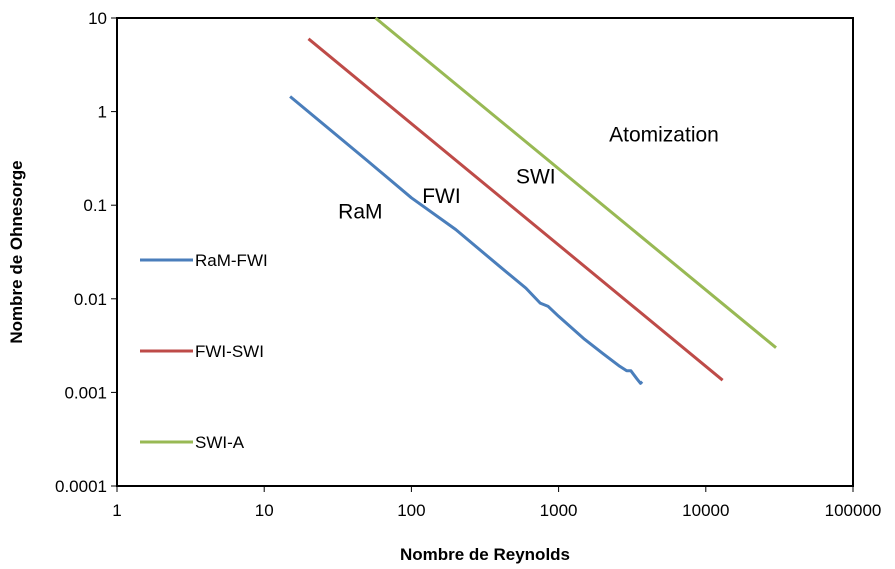  I want to click on legend-label-ram-fwi: RaM-FWI, so click(231, 260).